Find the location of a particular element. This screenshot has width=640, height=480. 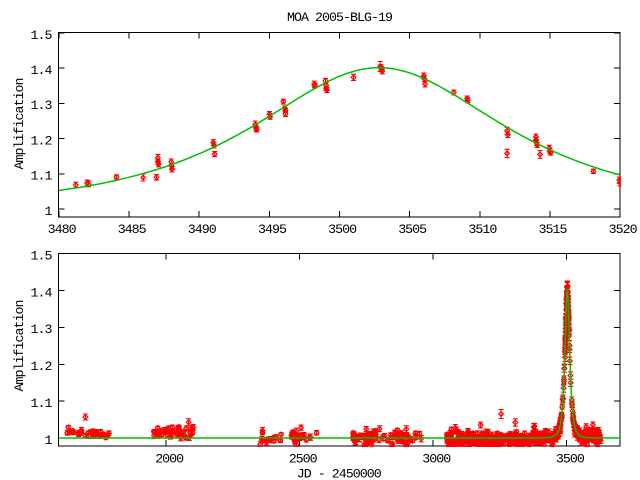

svg-text: 3485 is located at coordinates (132, 229).